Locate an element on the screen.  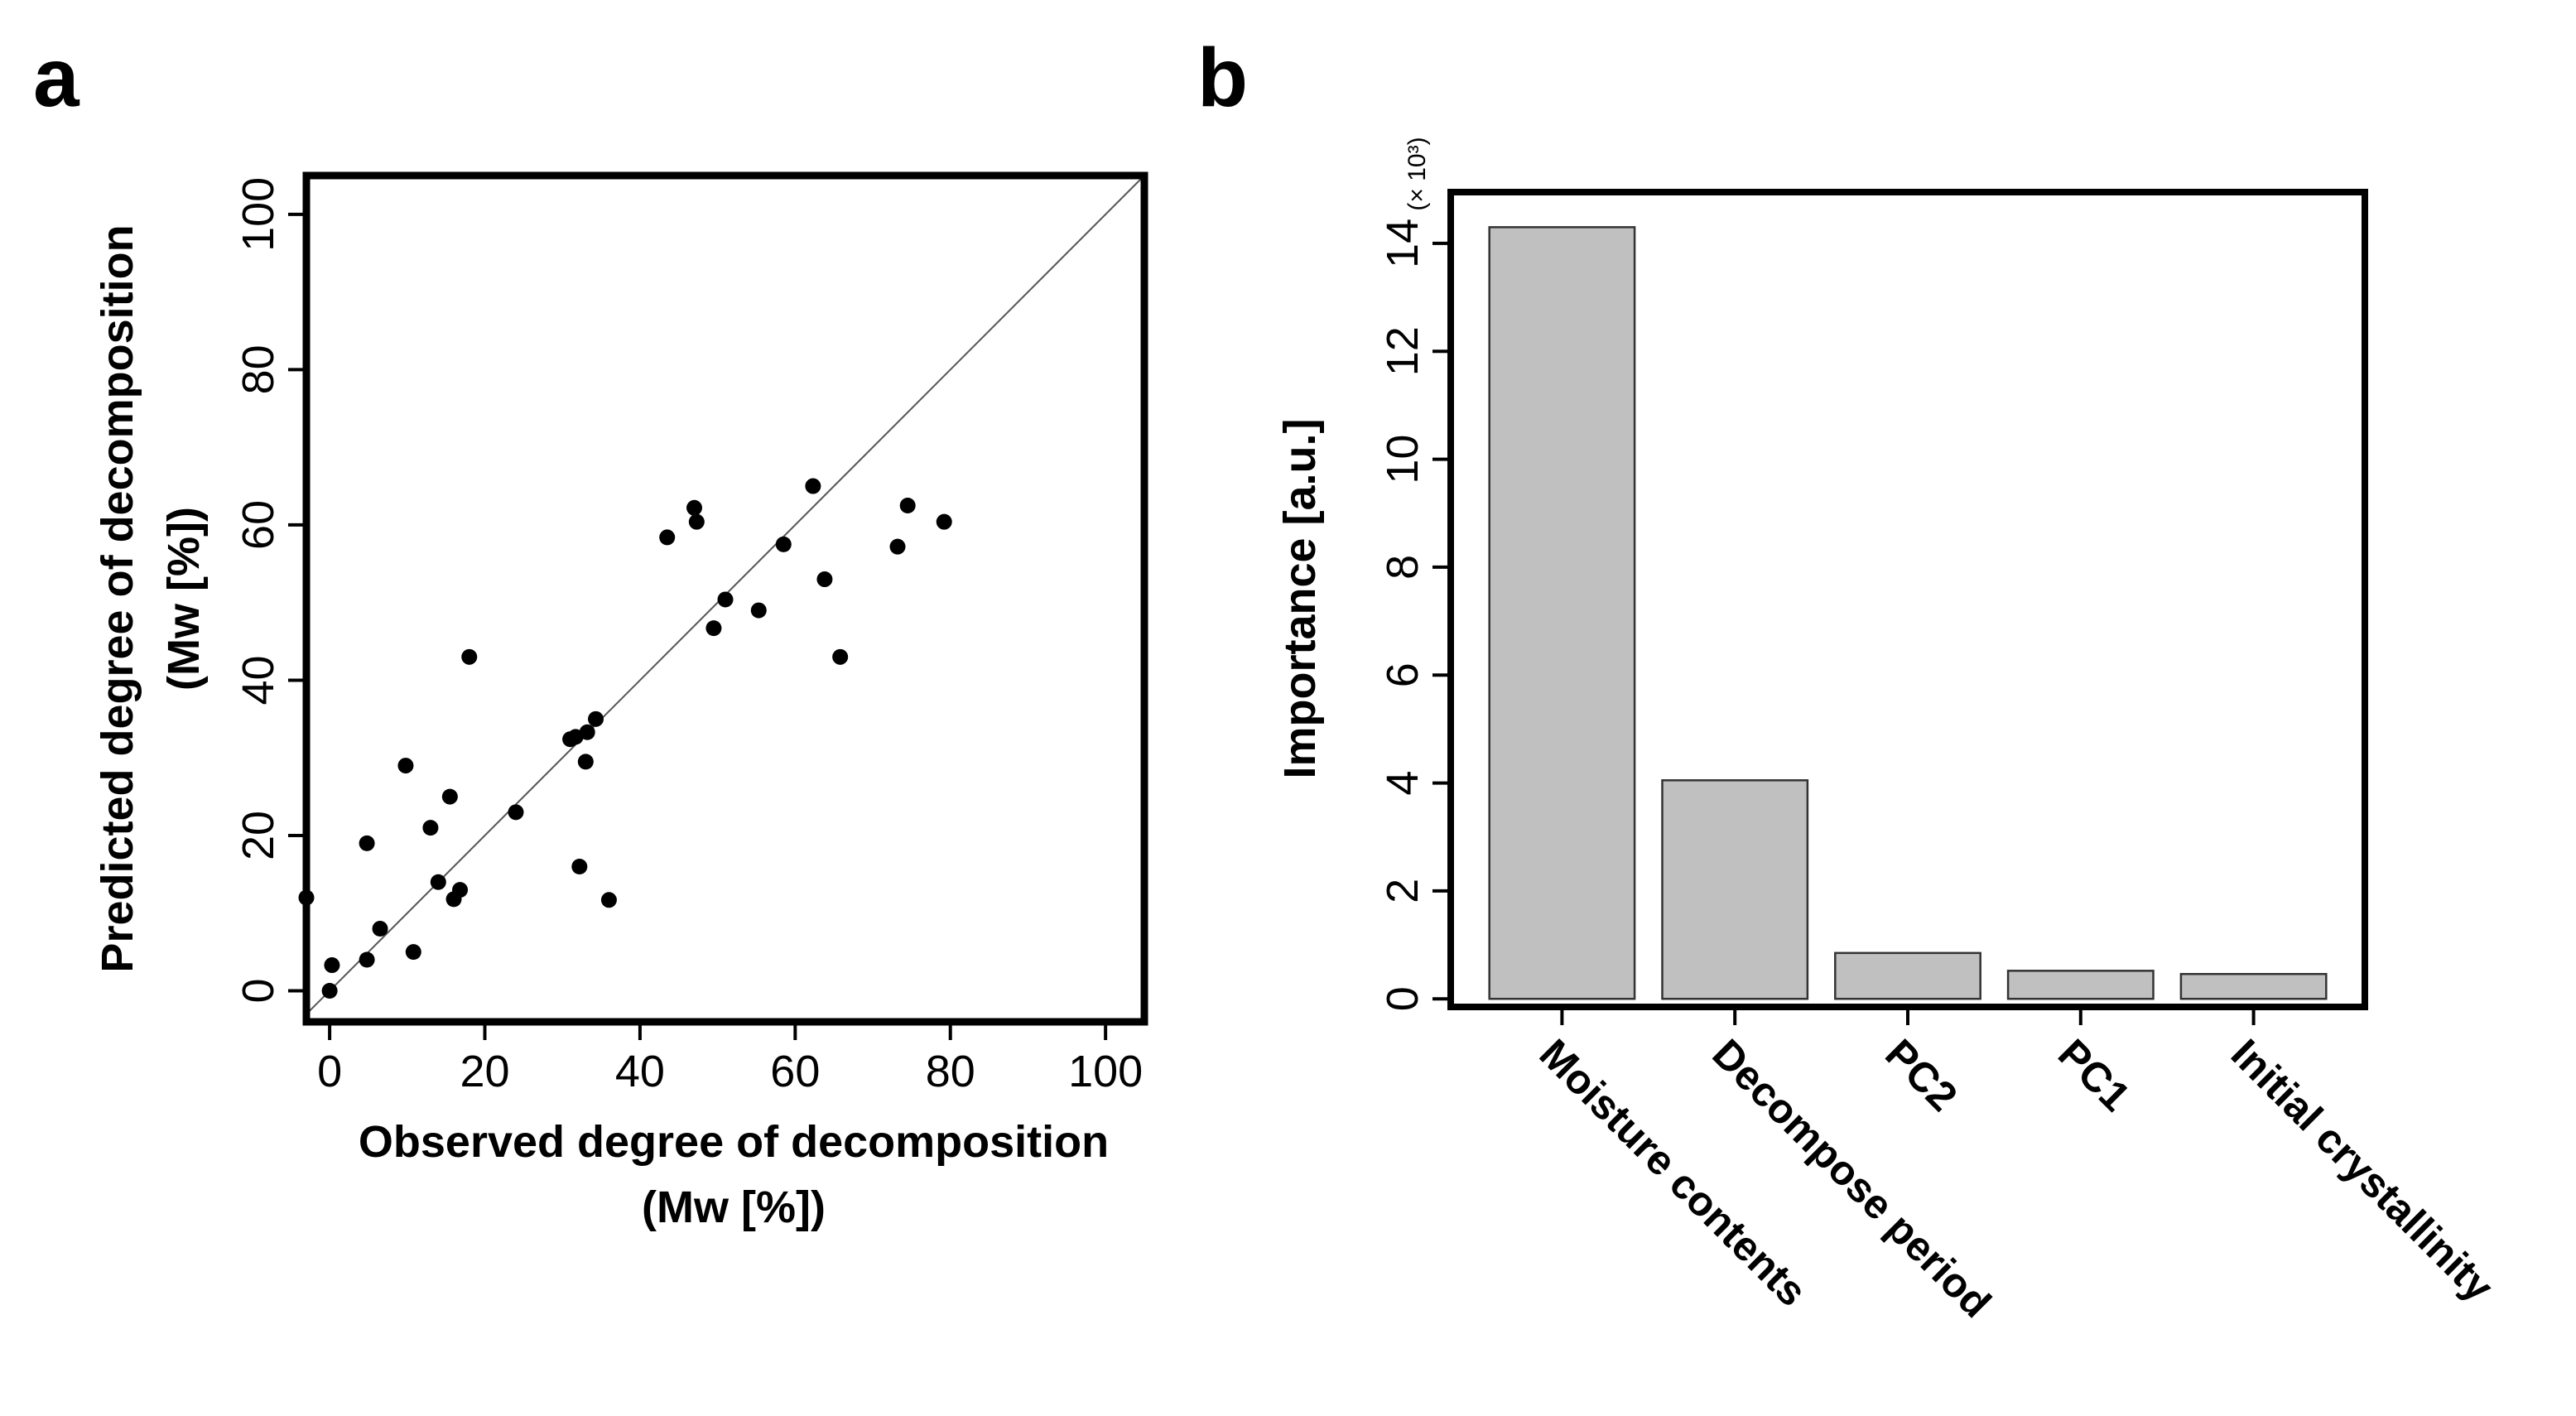
x-tick-label: 20 is located at coordinates (484, 1071).